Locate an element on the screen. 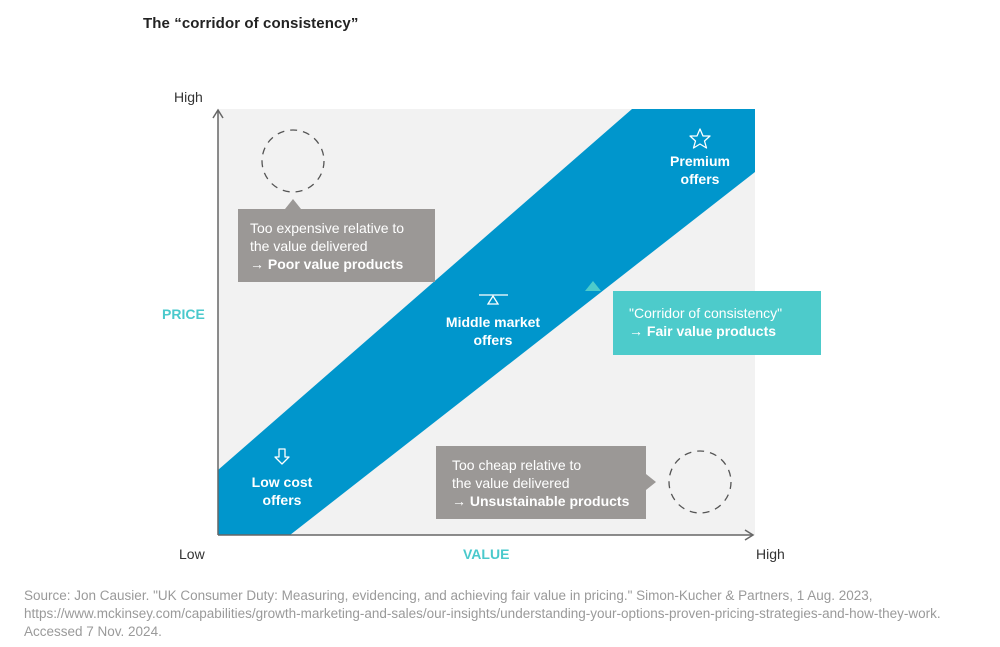  y-axis-high-label: High is located at coordinates (188, 97).